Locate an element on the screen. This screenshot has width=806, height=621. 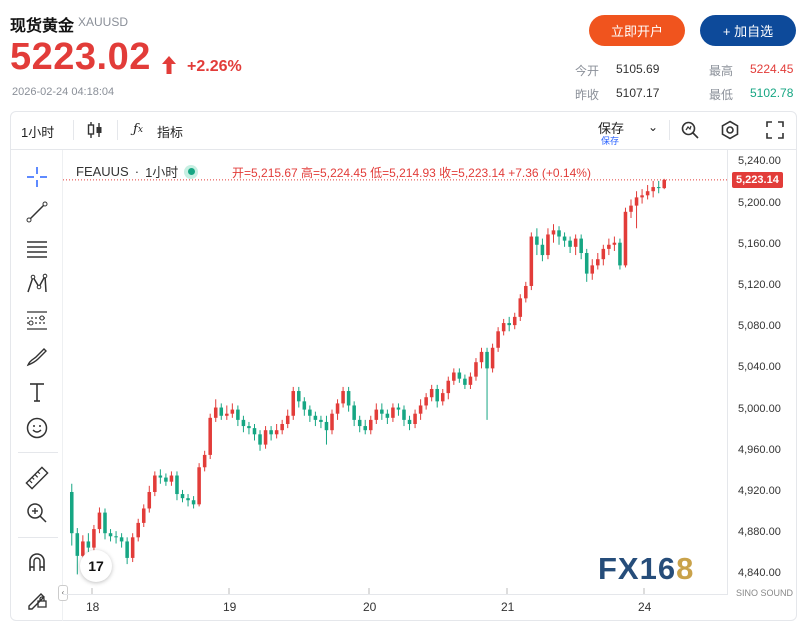
brush-icon is located at coordinates (37, 356).